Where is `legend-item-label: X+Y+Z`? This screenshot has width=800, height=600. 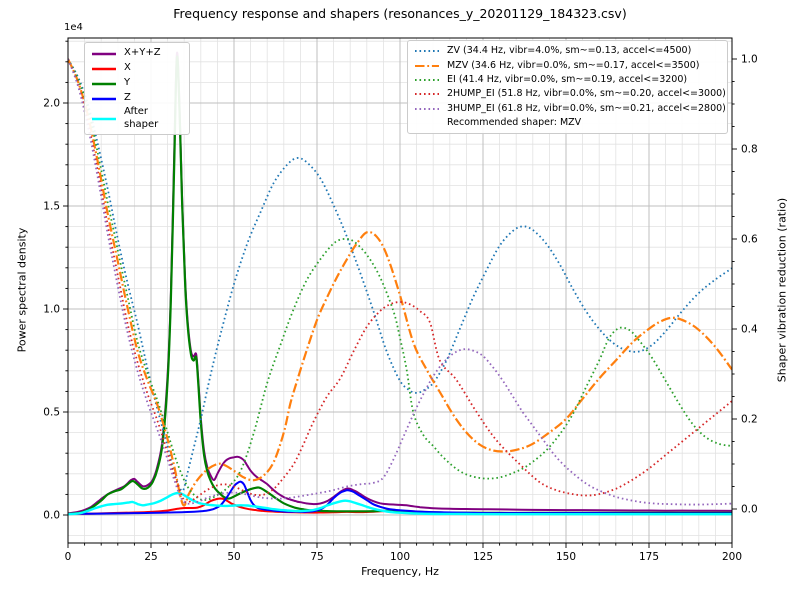 legend-item-label: X+Y+Z is located at coordinates (142, 53).